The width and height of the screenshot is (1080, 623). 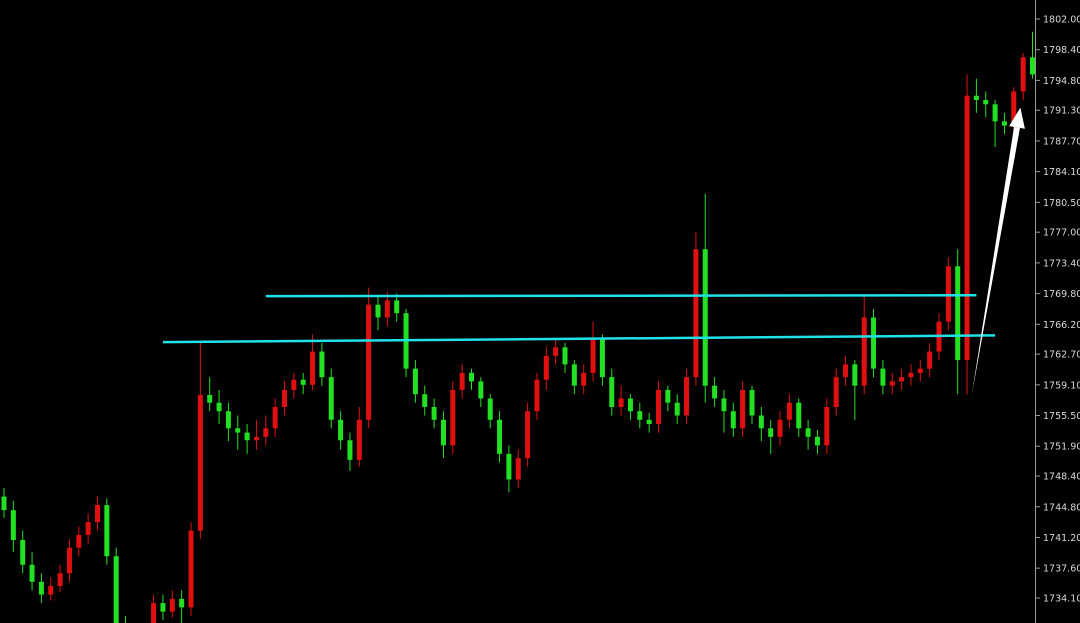 What do you see at coordinates (1061, 81) in the screenshot?
I see `y-tick-label: 1794.80` at bounding box center [1061, 81].